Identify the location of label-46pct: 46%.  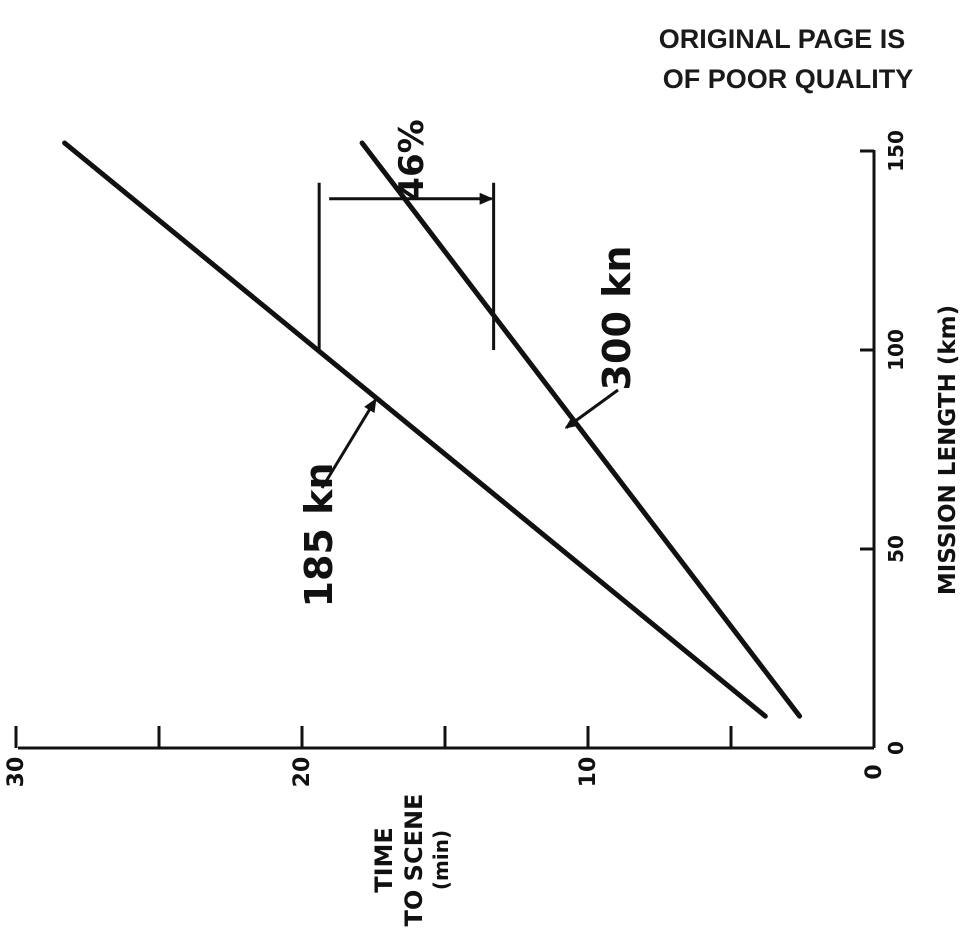
(412, 159).